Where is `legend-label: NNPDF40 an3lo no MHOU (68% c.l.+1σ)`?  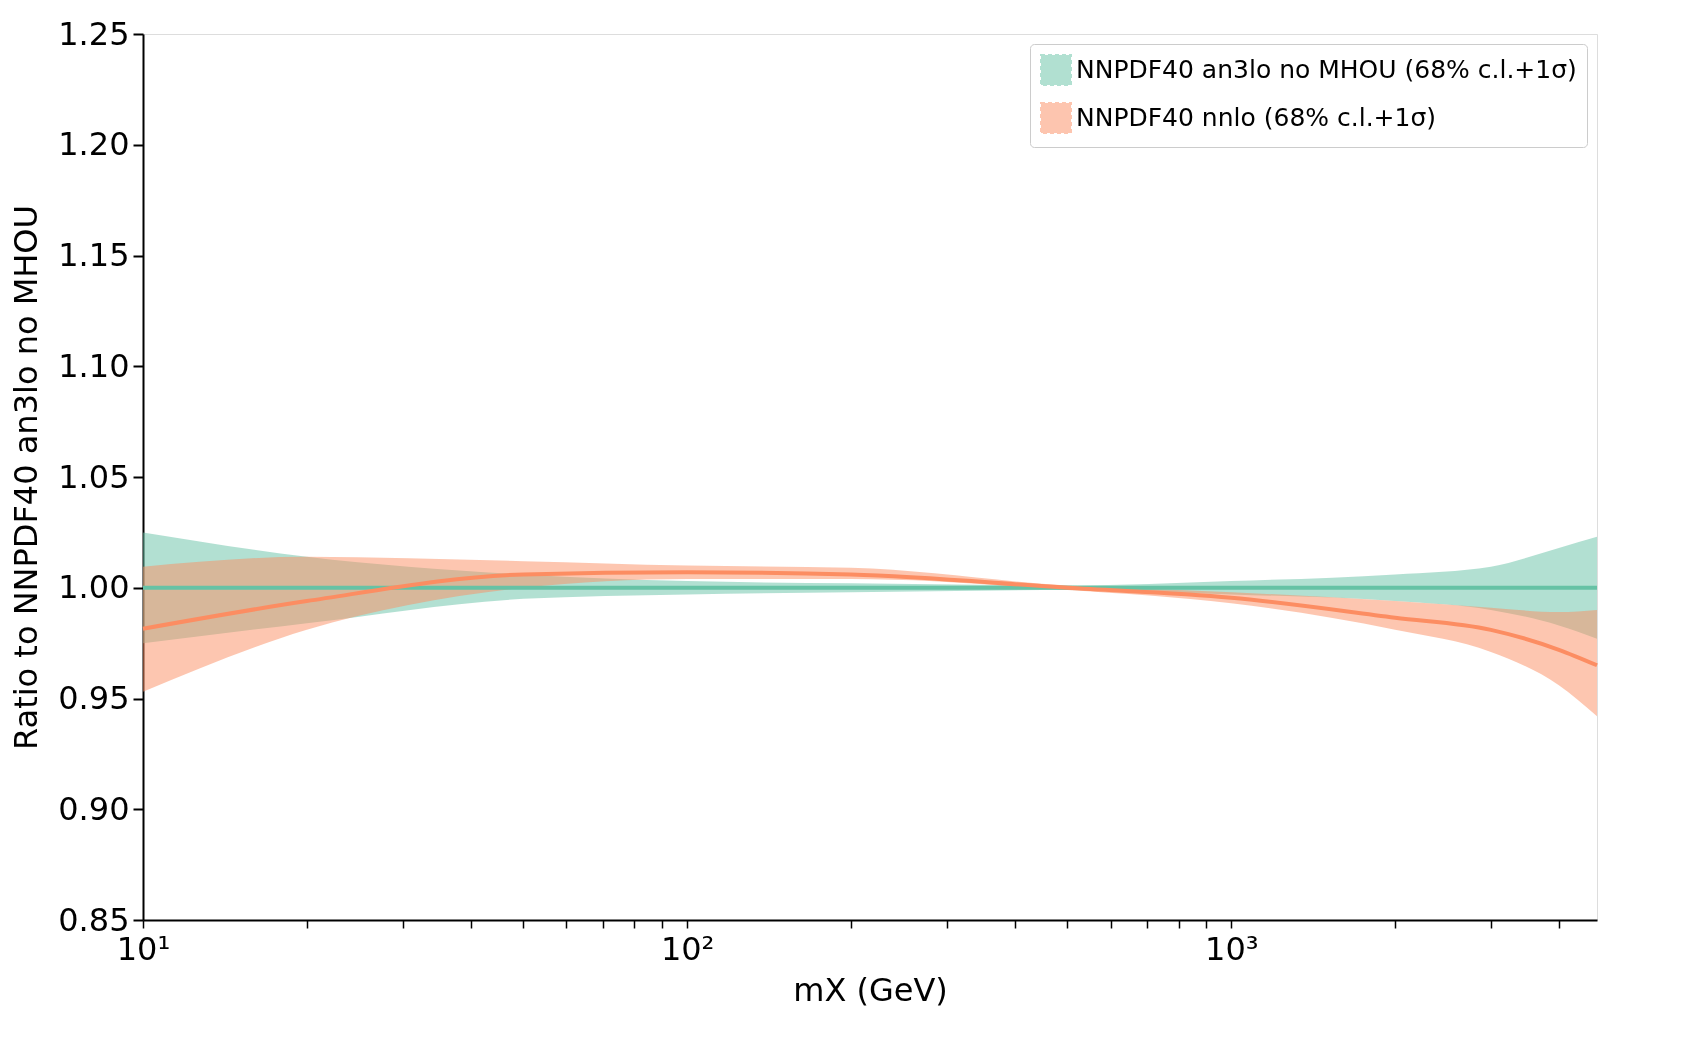
legend-label: NNPDF40 an3lo no MHOU (68% c.l.+1σ) is located at coordinates (1326, 69).